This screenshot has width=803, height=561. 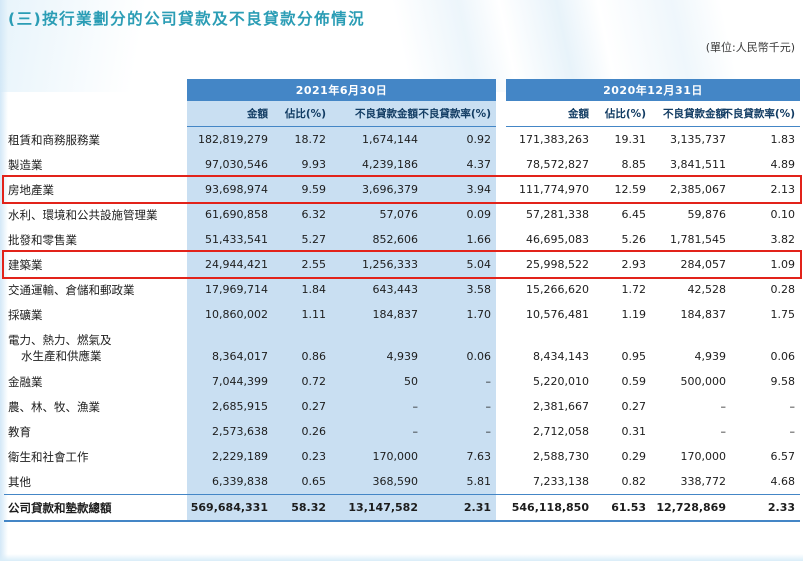 I want to click on value-cell: 1,674,144, so click(x=377, y=139).